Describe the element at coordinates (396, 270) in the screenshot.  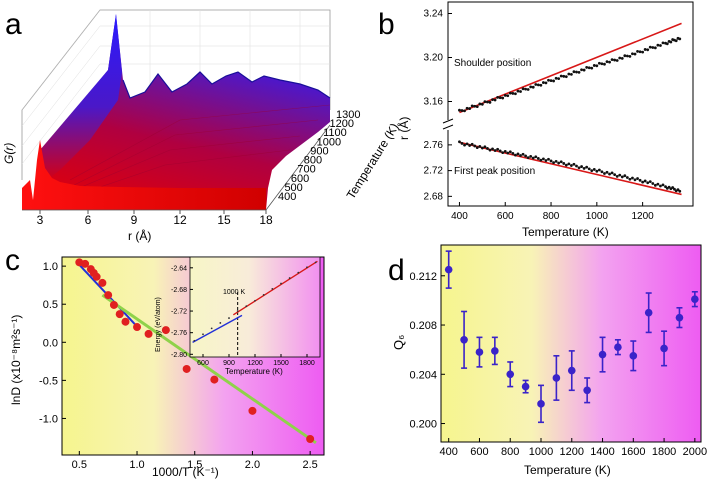
I see `panel-letter-d: d` at that location.